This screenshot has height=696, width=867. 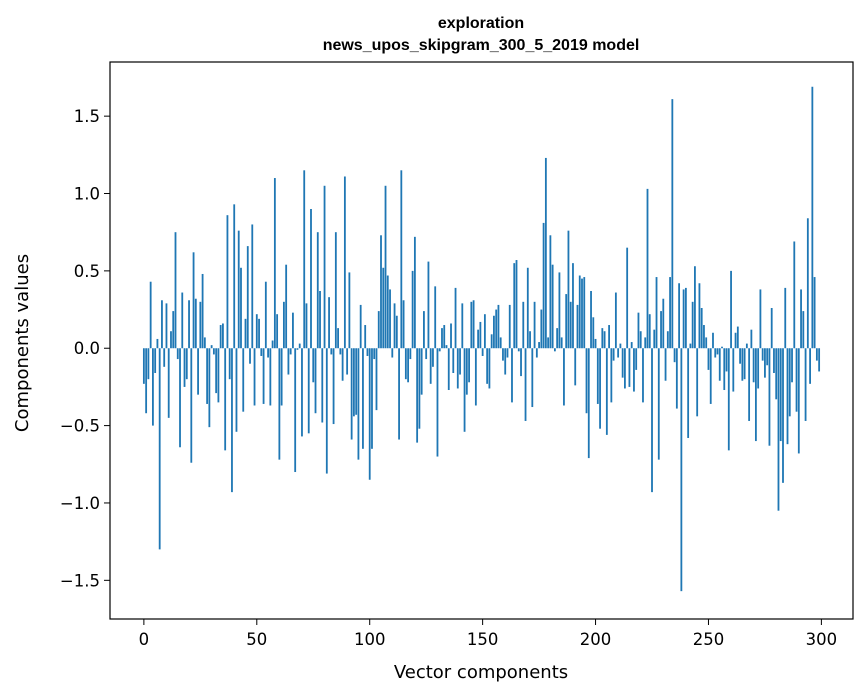 What do you see at coordinates (483, 639) in the screenshot?
I see `x-tick-label-150: 150` at bounding box center [483, 639].